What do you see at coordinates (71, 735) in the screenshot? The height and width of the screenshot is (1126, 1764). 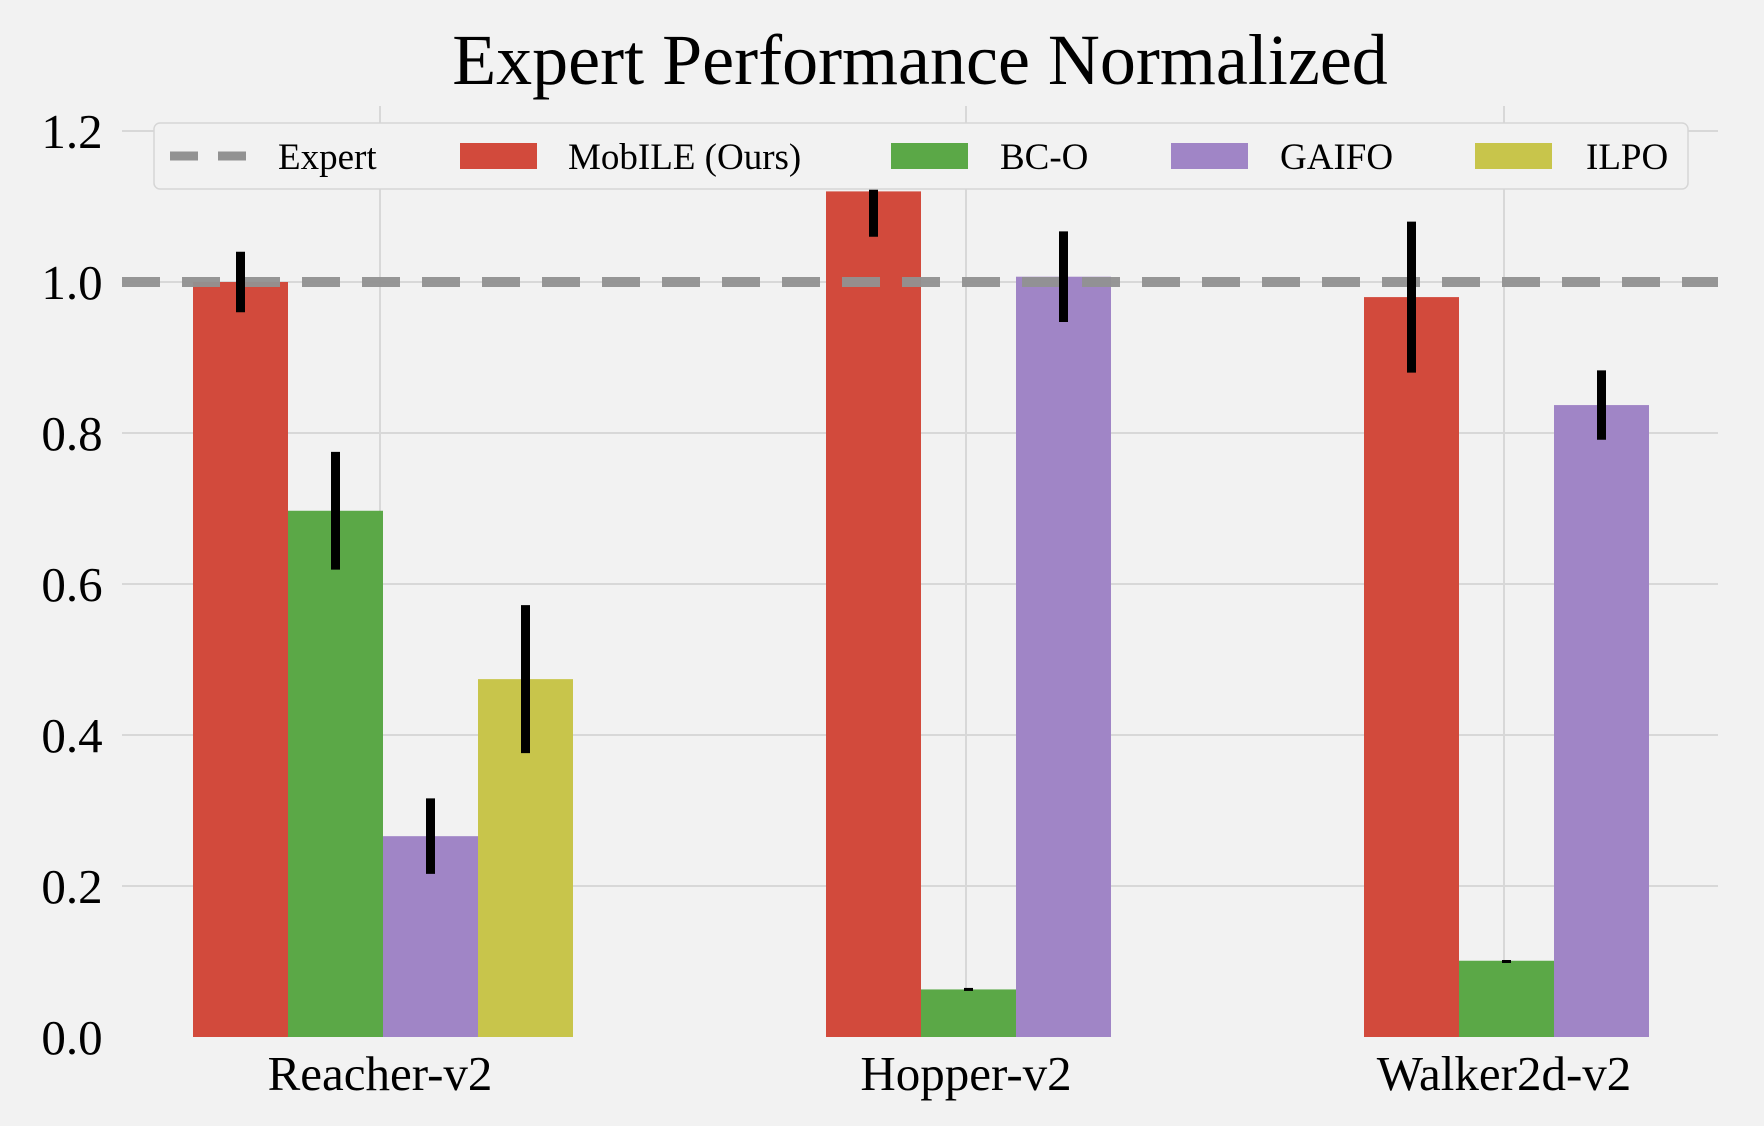 I see `y-tick-label: 0.4` at bounding box center [71, 735].